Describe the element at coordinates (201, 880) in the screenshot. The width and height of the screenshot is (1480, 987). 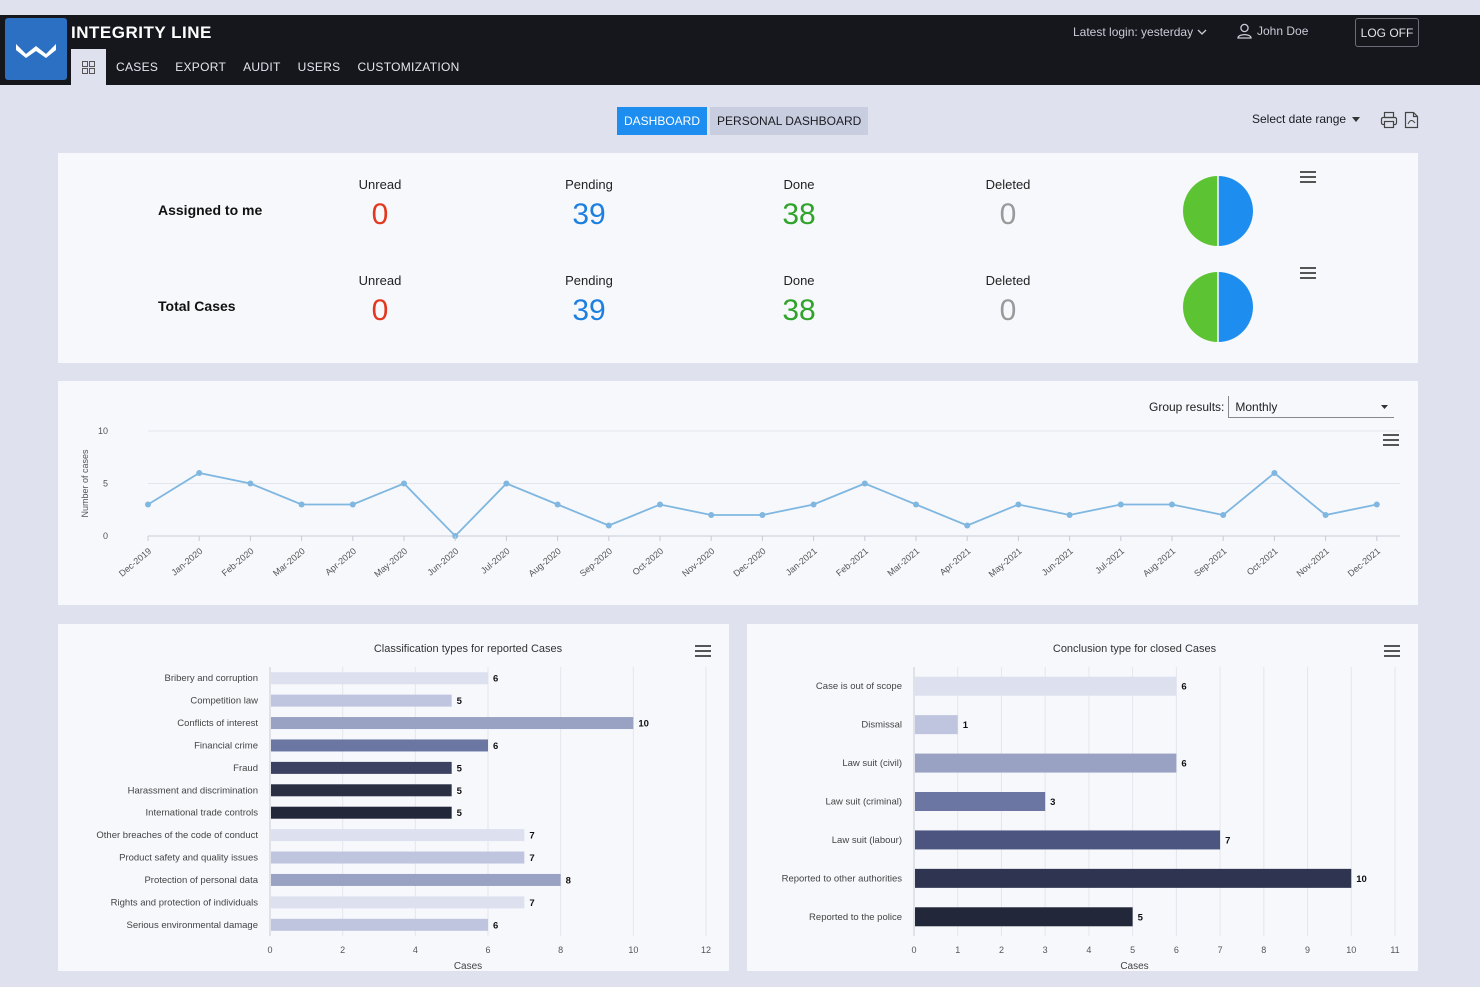
I see `y-tick-label: Protection of personal data` at that location.